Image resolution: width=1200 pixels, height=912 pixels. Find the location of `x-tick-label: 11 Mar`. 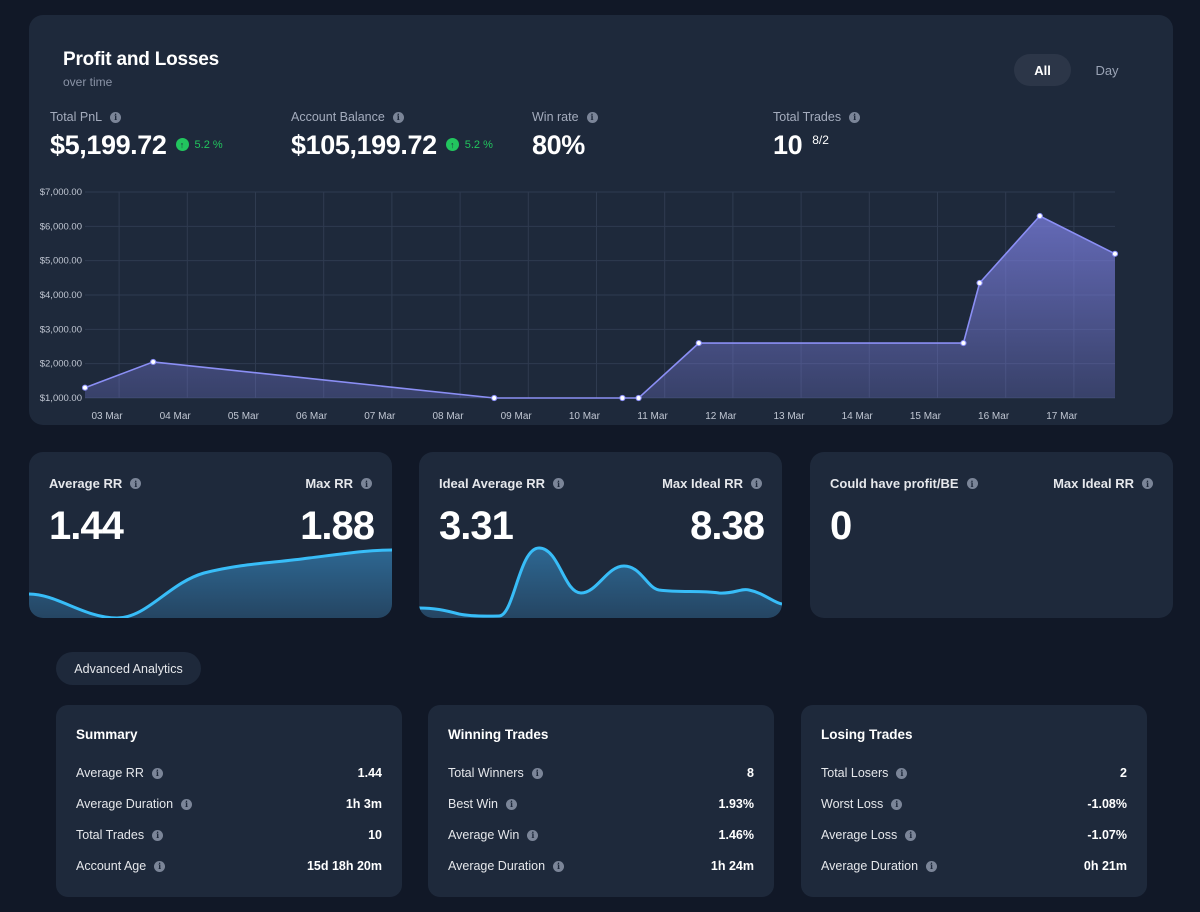

x-tick-label: 11 Mar is located at coordinates (652, 416).